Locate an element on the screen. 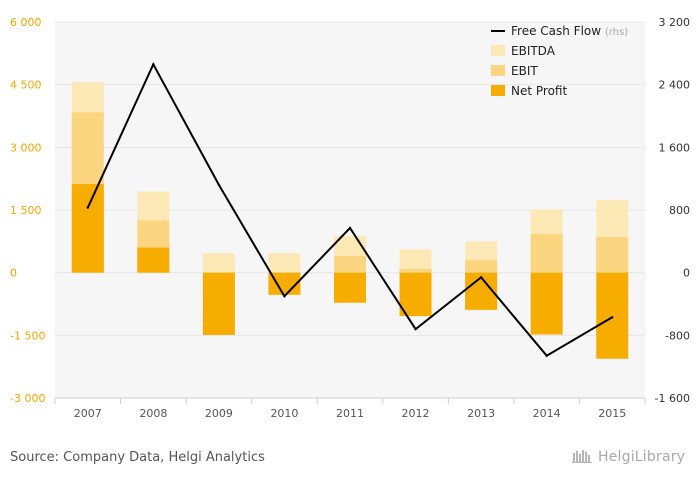 This screenshot has width=700, height=483. legend-label-ebitda: EBITDA is located at coordinates (533, 51).